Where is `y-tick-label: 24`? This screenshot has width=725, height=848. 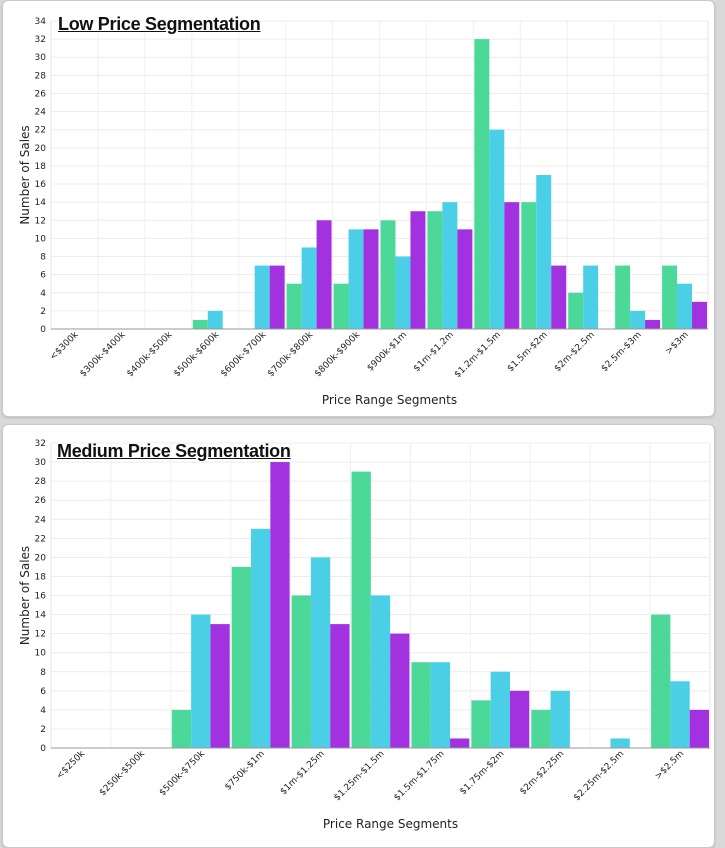
y-tick-label: 24 is located at coordinates (41, 113).